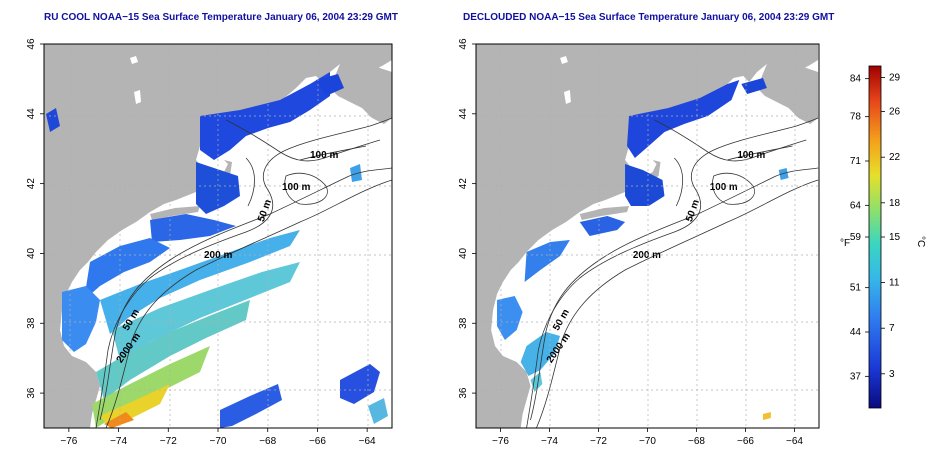  I want to click on left-contour-label-100m-b: 100 m, so click(296, 187).